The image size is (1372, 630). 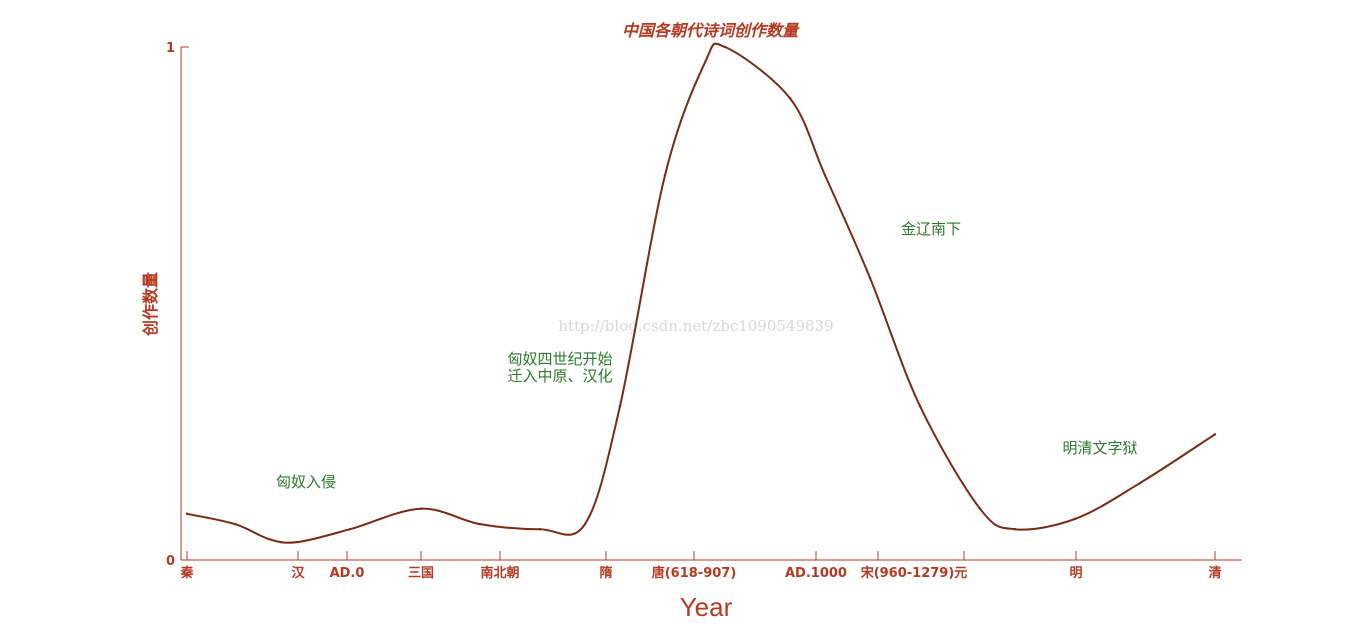 What do you see at coordinates (186, 573) in the screenshot?
I see `x-tick-label: 秦` at bounding box center [186, 573].